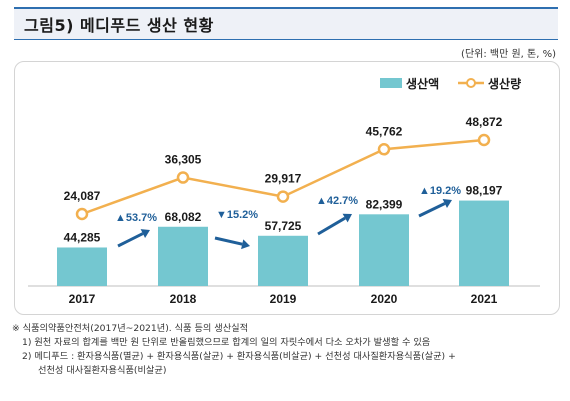  What do you see at coordinates (447, 203) in the screenshot?
I see `growth-arrowhead-2021` at bounding box center [447, 203].